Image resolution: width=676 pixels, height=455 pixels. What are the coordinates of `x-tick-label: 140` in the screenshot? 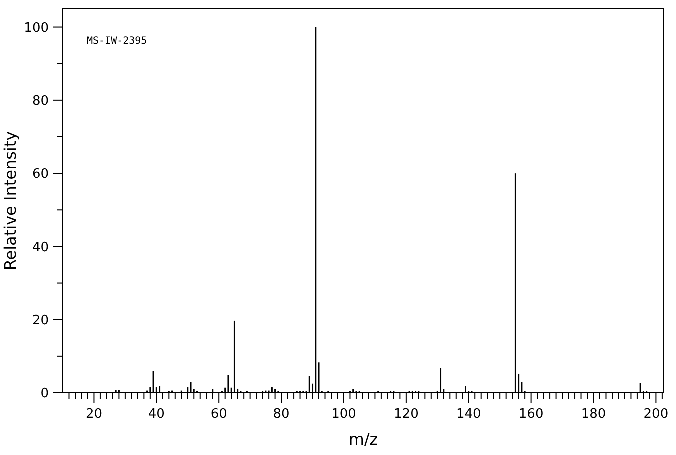 It's located at (469, 414).